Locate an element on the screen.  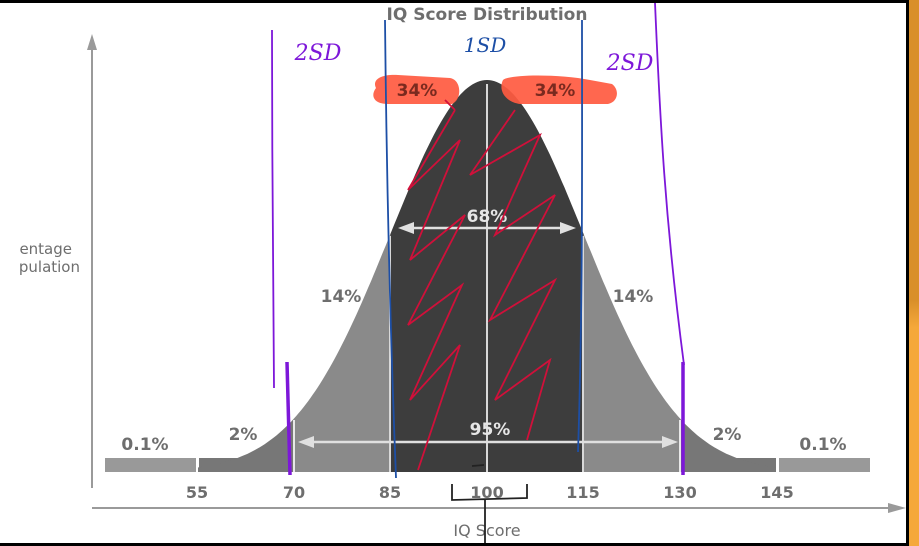
y-axis-label-line2: pulation is located at coordinates (49, 267).